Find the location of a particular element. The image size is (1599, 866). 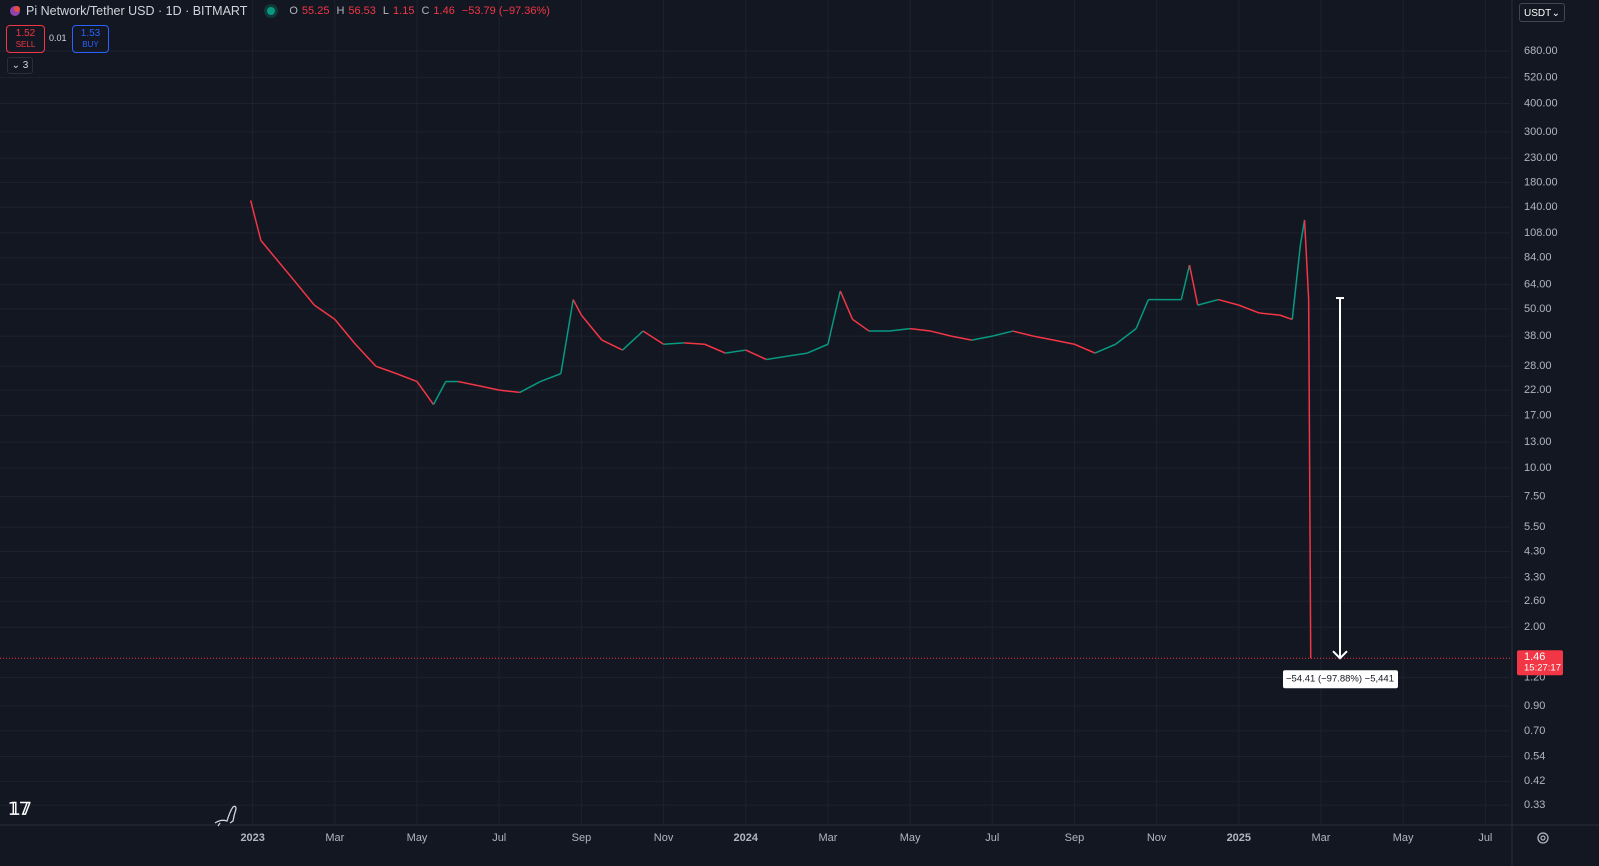

settings-icon is located at coordinates (1543, 838).